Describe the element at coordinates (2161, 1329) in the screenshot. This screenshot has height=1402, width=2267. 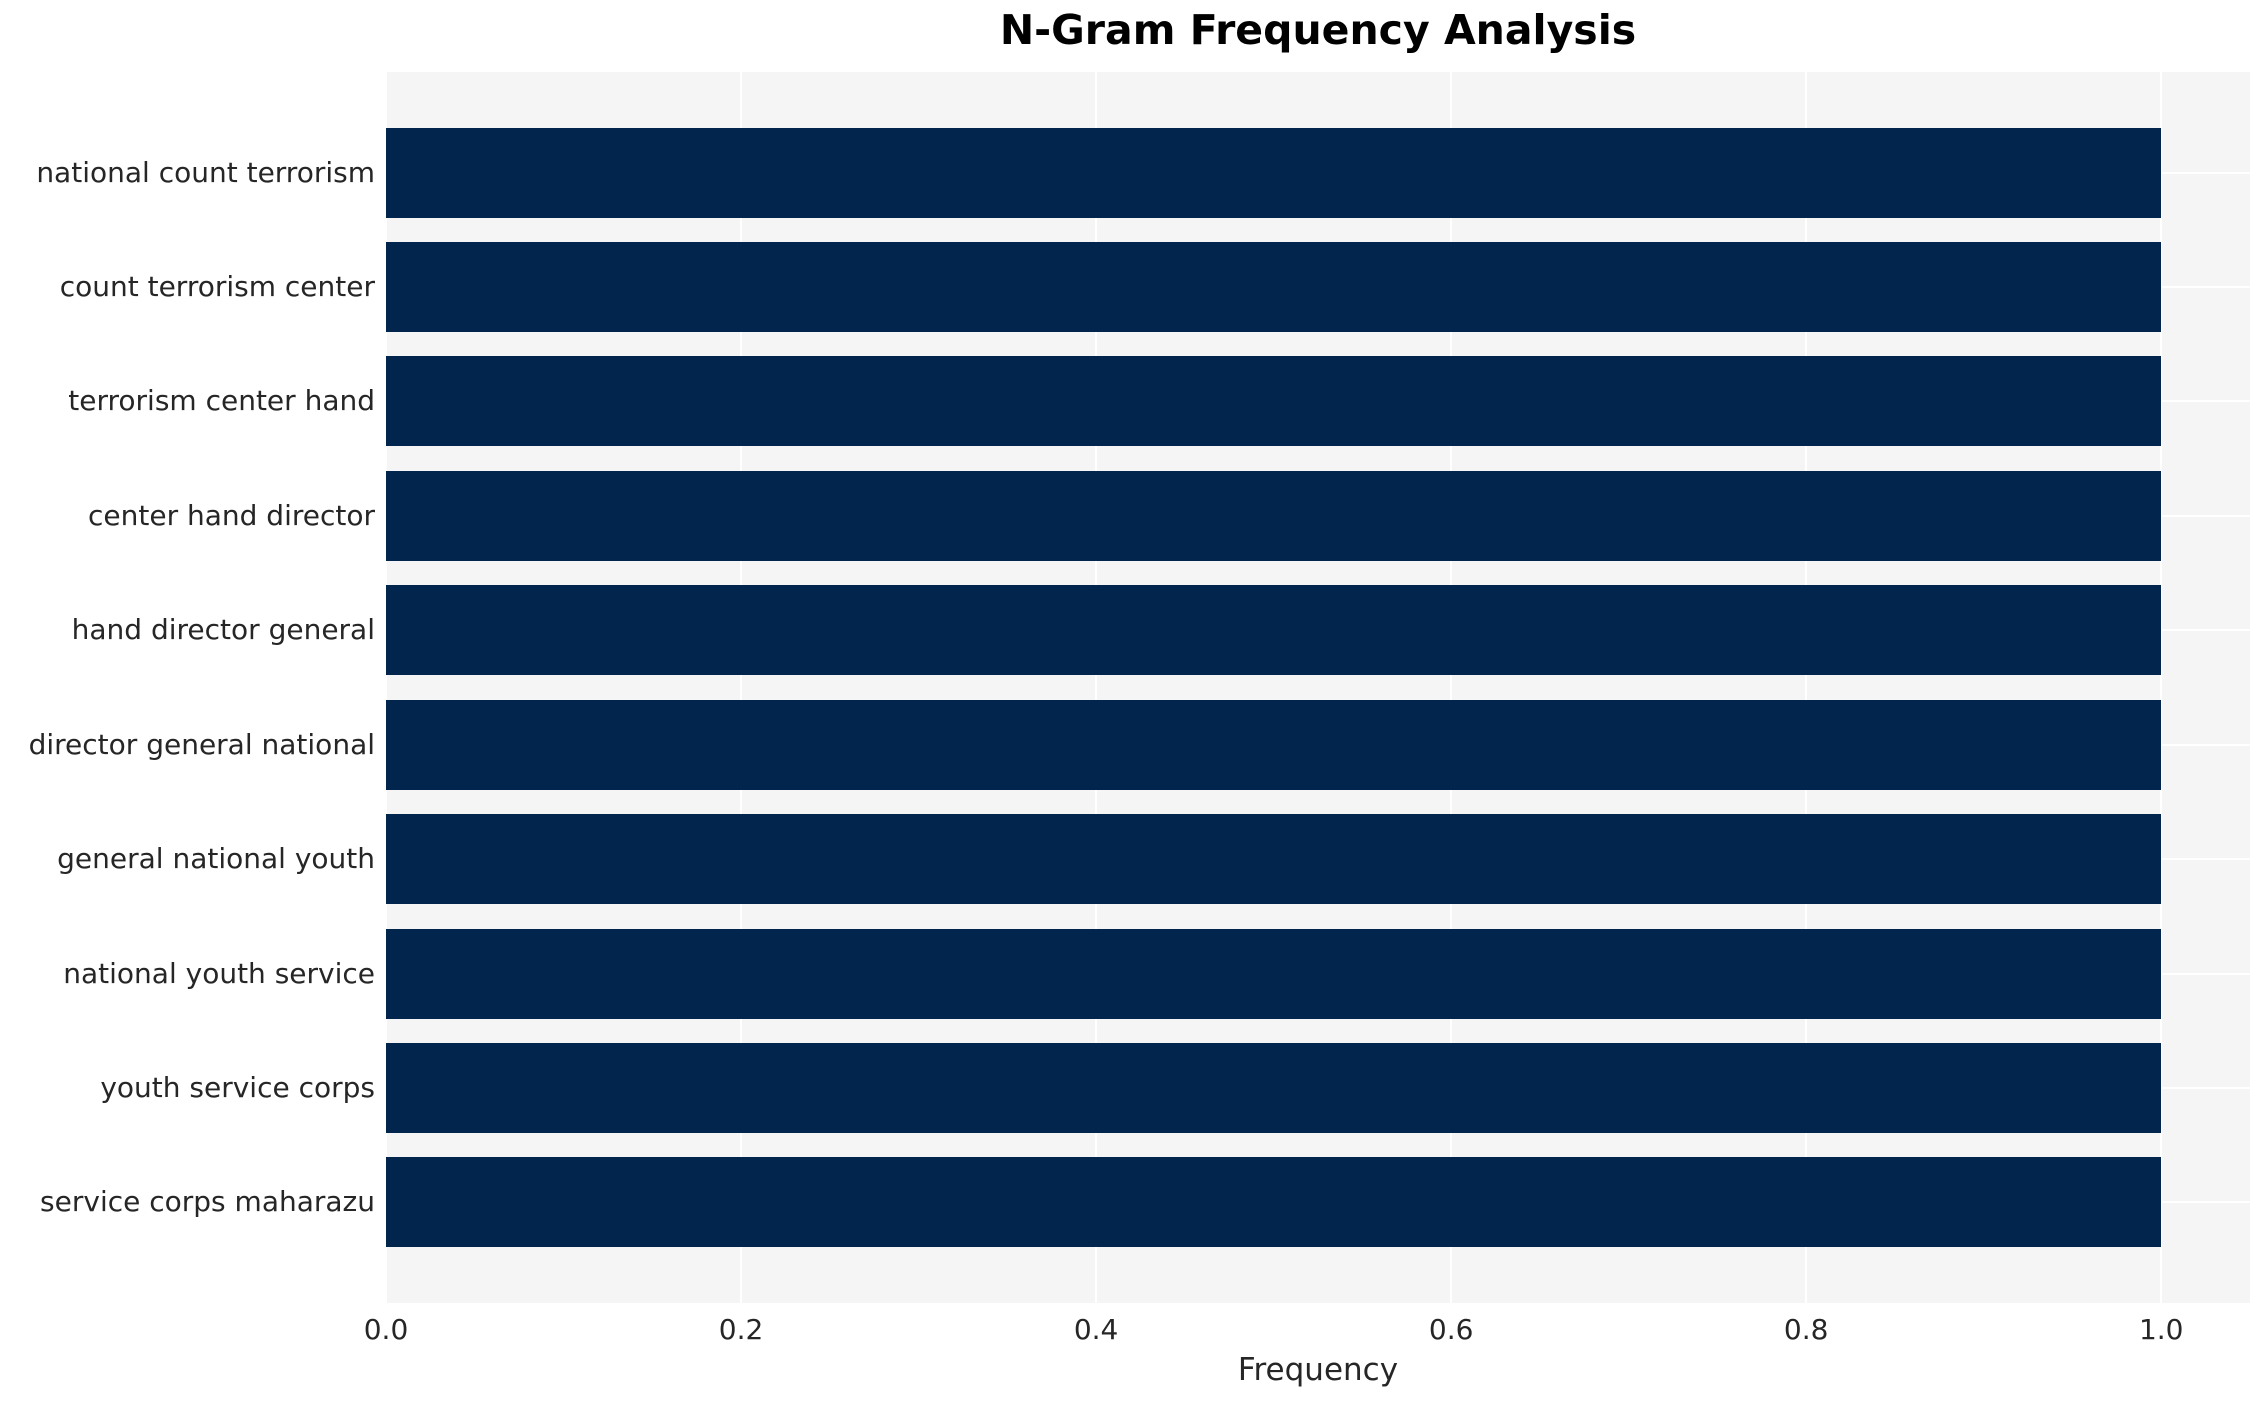
I see `x-tick-label: 1.0` at that location.